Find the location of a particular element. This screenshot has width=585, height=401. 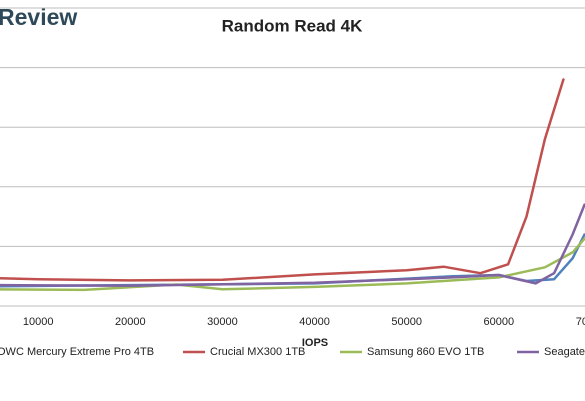

x-tick-label: 50000 is located at coordinates (406, 322).